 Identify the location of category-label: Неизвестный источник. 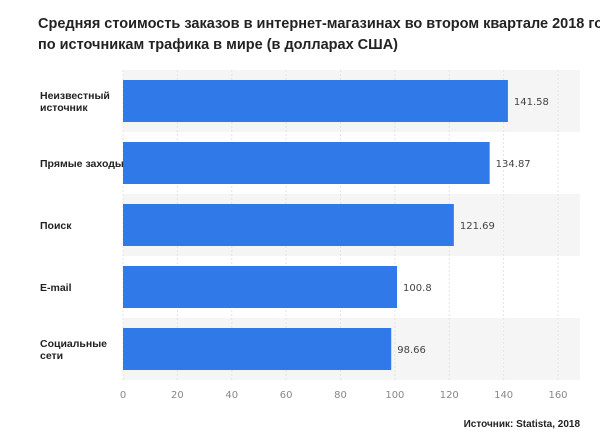
(75, 102).